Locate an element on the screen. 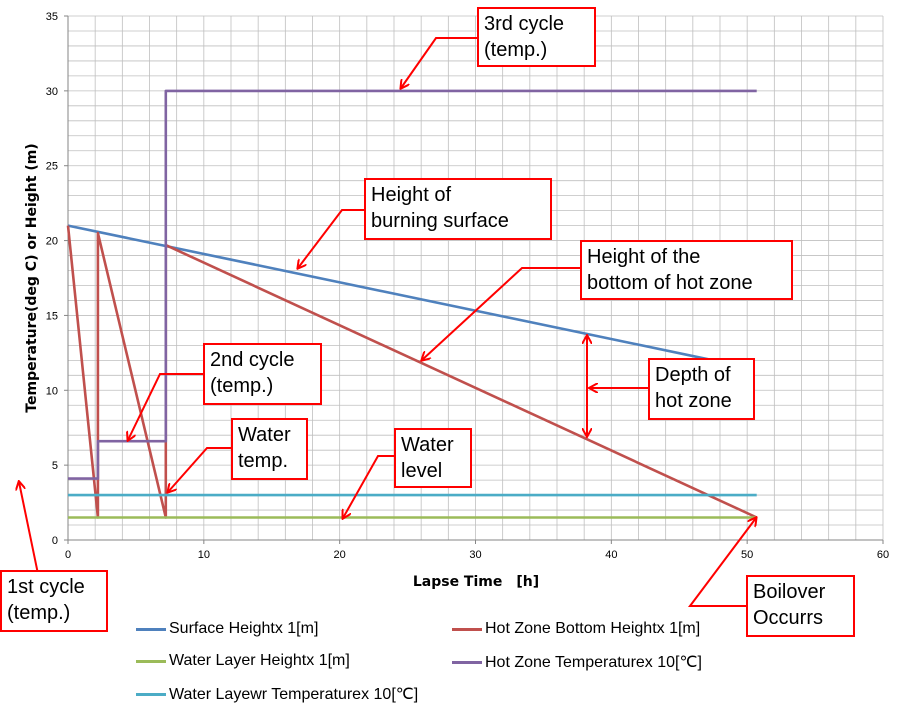 The width and height of the screenshot is (897, 712). annotation-boilover: Boilover Occurrs is located at coordinates (800, 606).